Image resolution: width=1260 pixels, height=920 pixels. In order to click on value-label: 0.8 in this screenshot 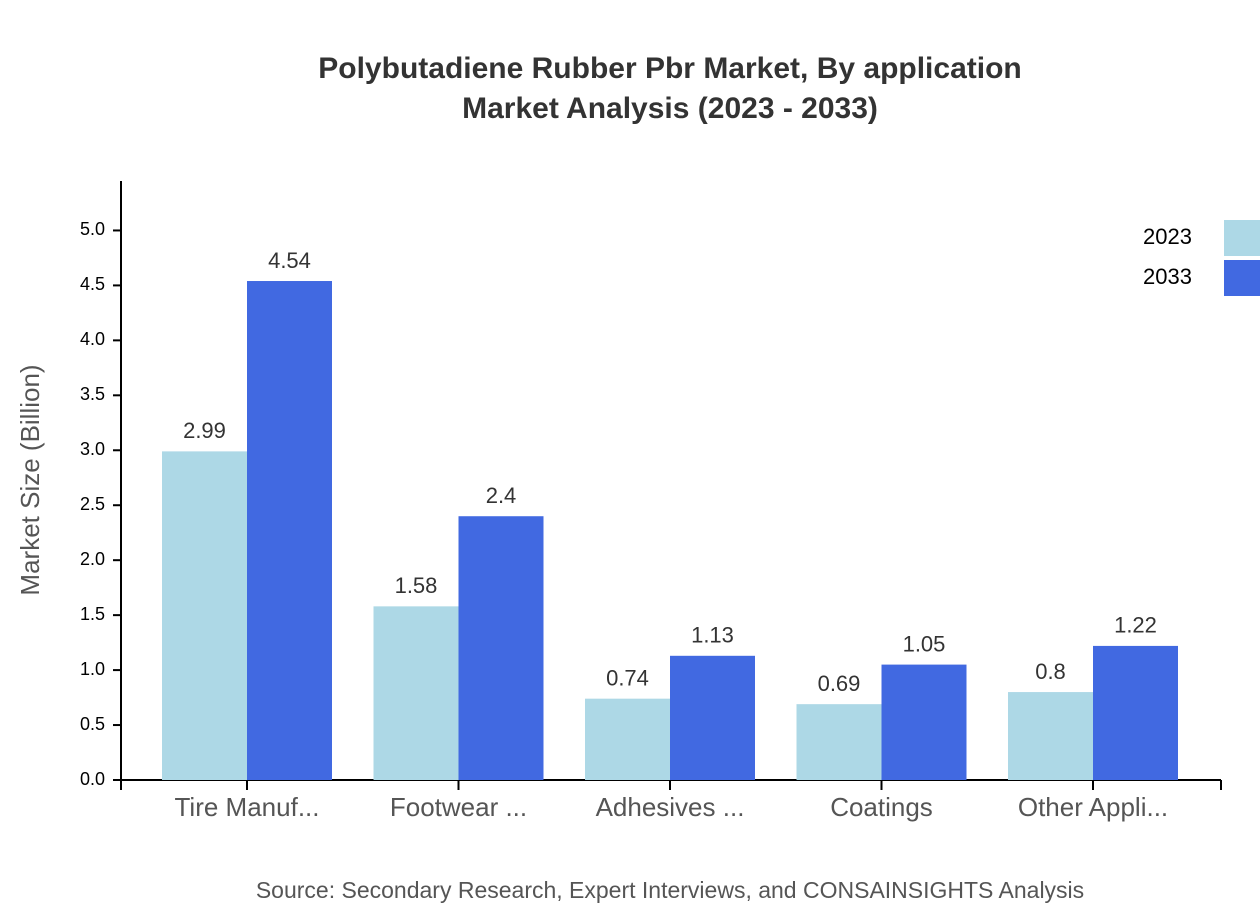, I will do `click(1050, 671)`.